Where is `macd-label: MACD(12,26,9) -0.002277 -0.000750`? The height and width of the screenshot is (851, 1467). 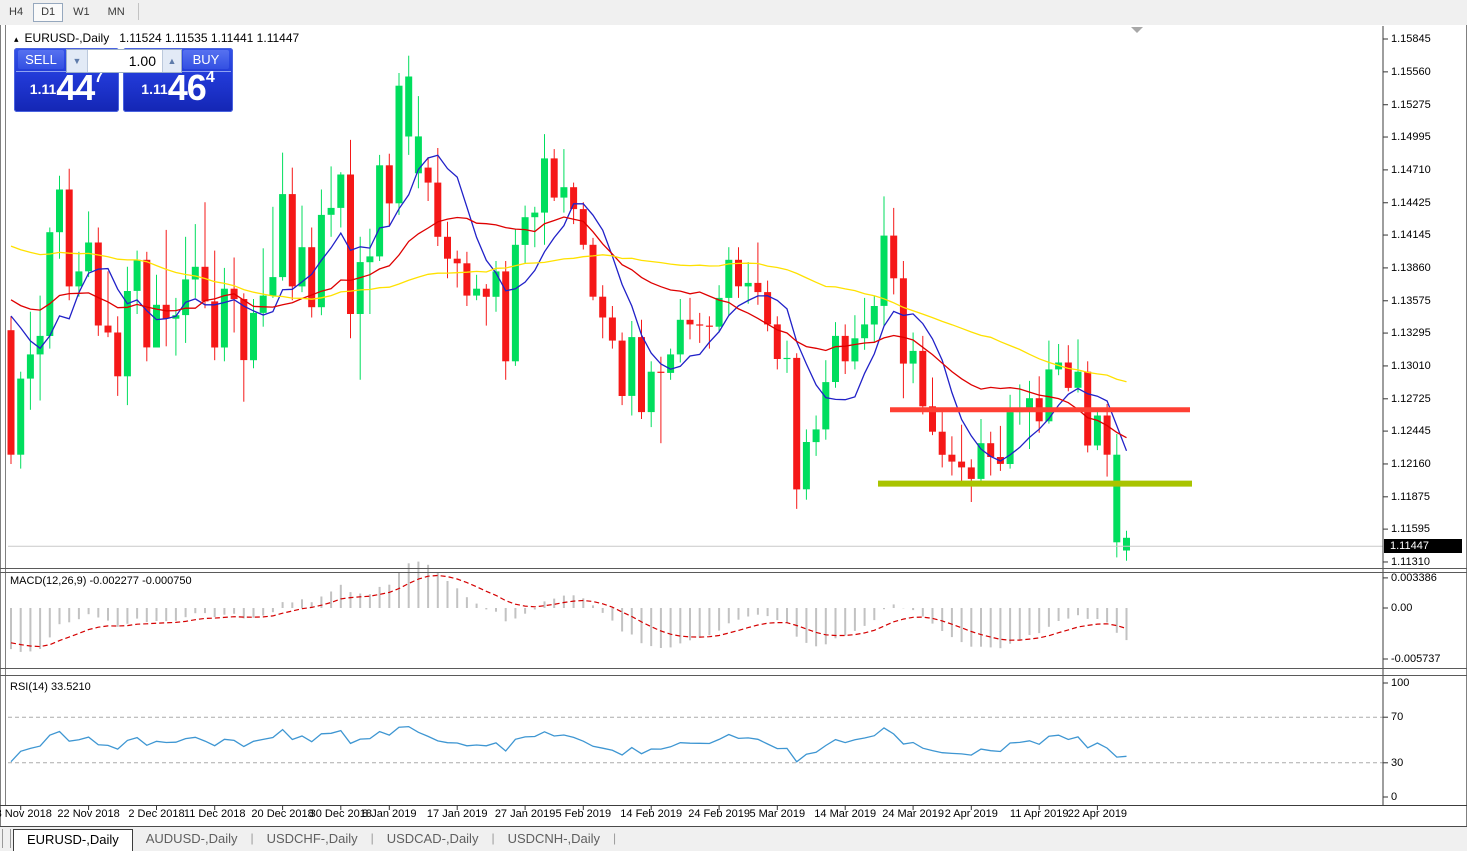
macd-label: MACD(12,26,9) -0.002277 -0.000750 is located at coordinates (101, 581).